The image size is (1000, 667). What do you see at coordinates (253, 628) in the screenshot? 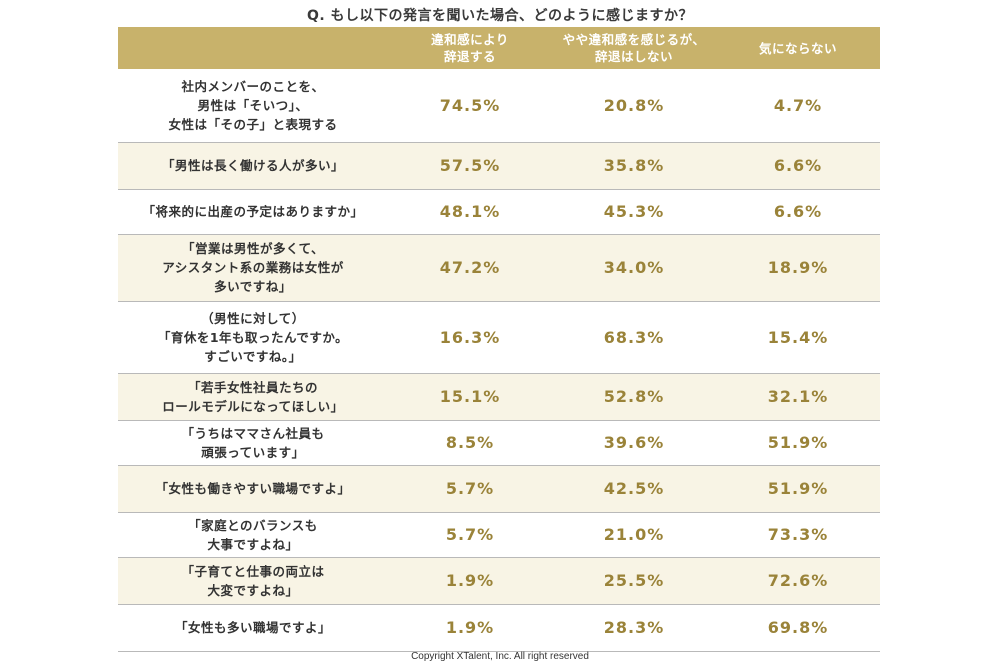
I see `row-label: 「女性も多い職場ですよ」` at bounding box center [253, 628].